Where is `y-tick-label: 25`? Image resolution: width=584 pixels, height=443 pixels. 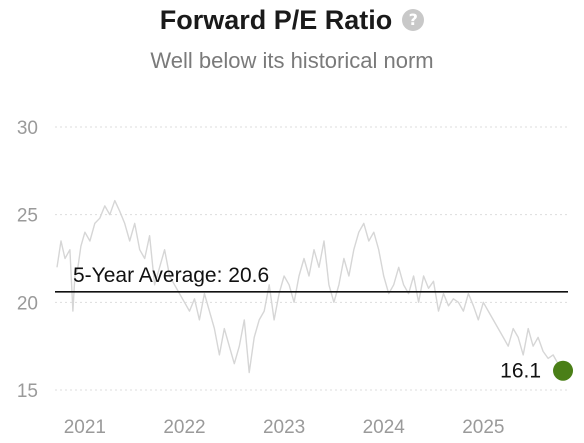 y-tick-label: 25 is located at coordinates (27, 216).